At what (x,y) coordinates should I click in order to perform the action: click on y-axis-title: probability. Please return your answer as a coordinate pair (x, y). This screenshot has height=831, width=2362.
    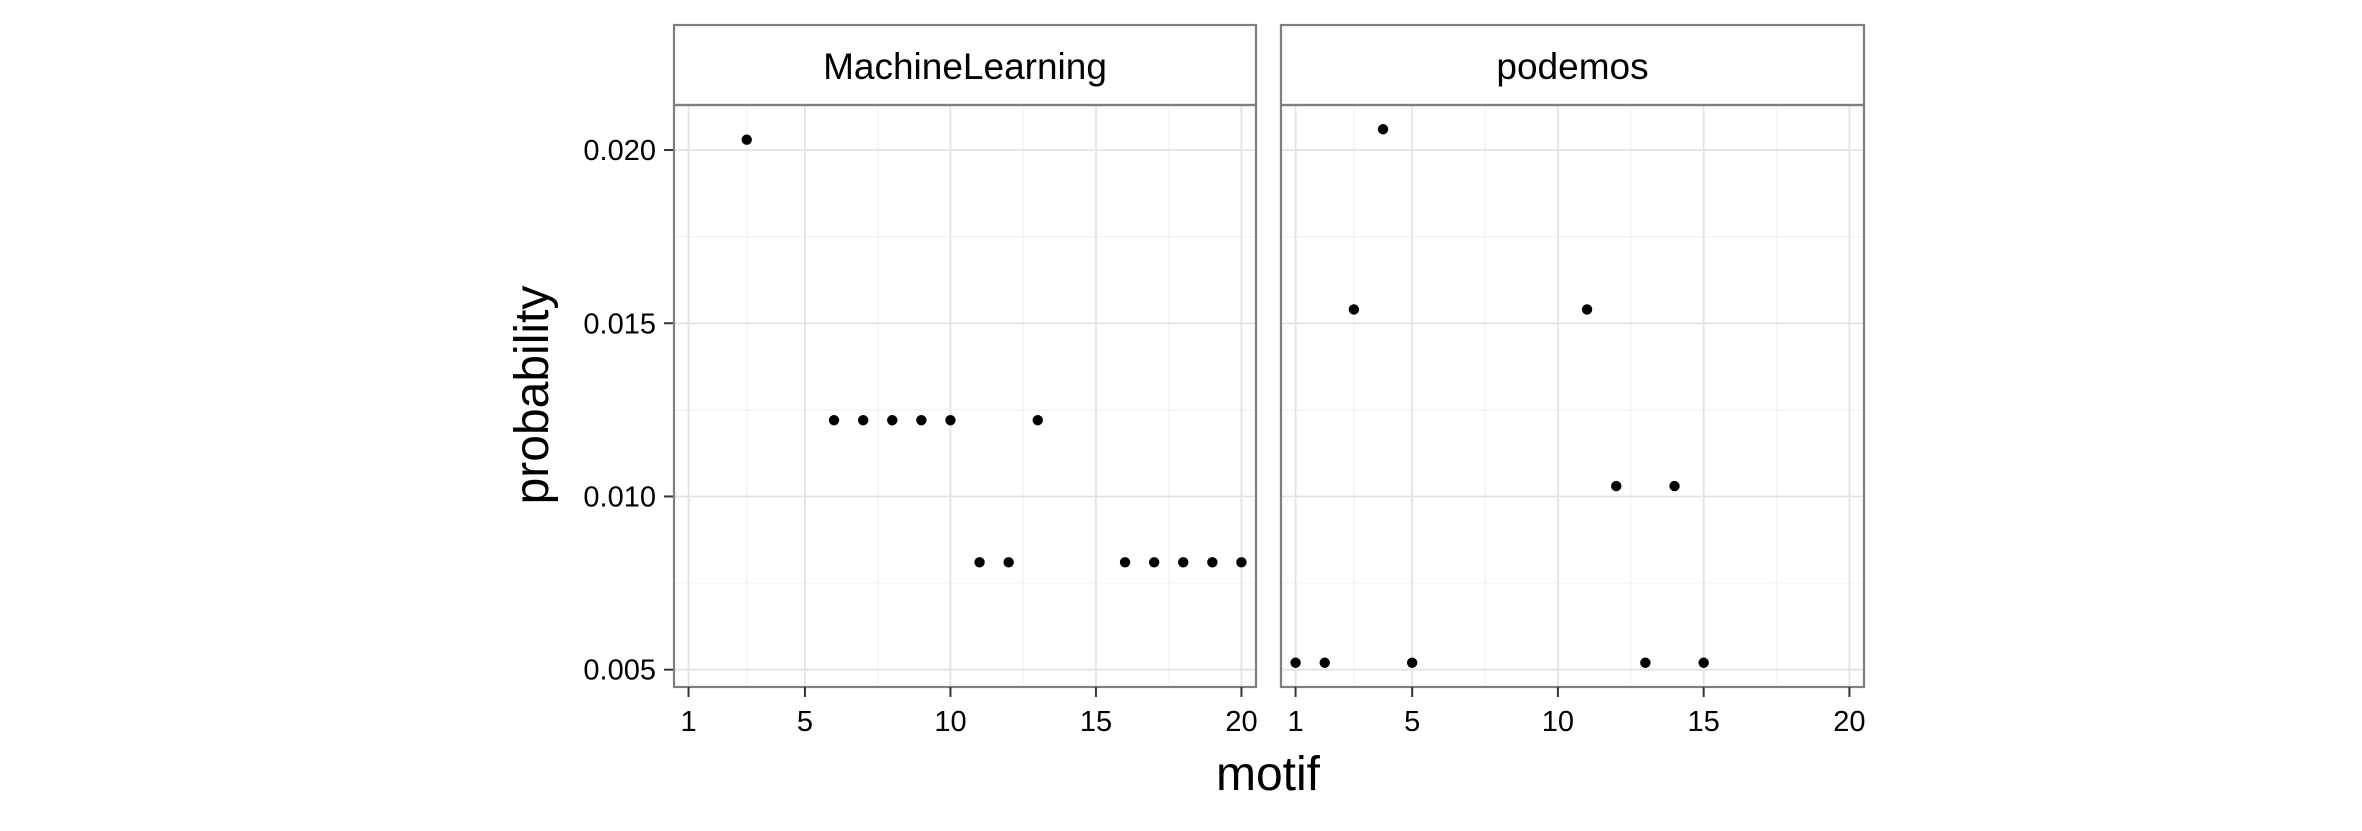
    Looking at the image, I should click on (532, 395).